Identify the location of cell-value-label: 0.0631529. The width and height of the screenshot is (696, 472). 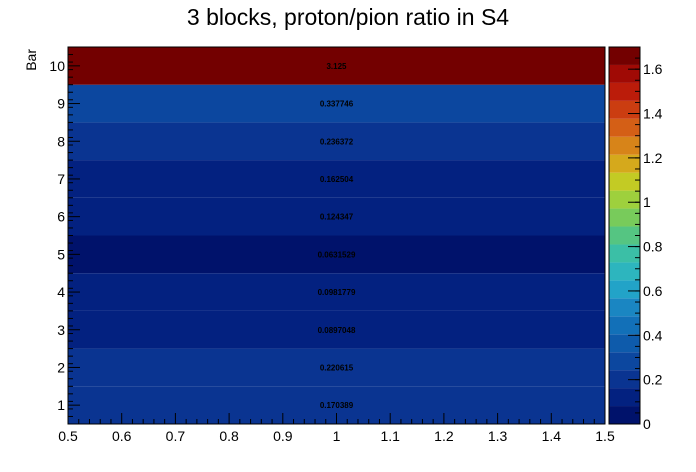
(337, 254).